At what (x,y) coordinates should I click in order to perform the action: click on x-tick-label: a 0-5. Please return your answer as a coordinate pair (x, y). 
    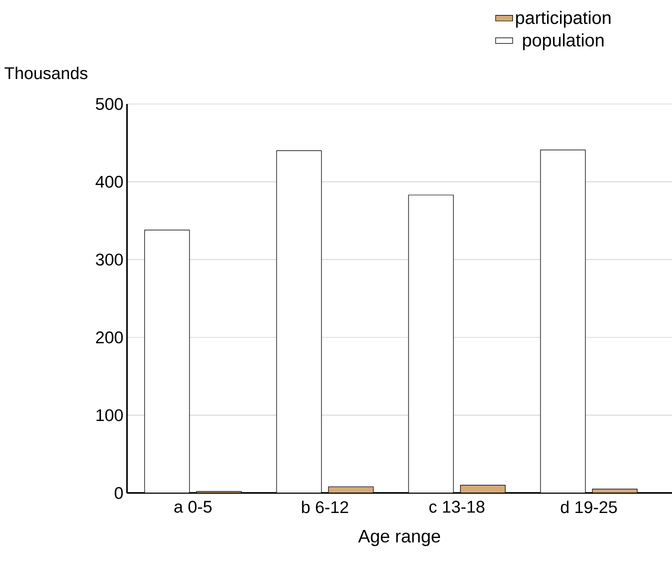
    Looking at the image, I should click on (193, 506).